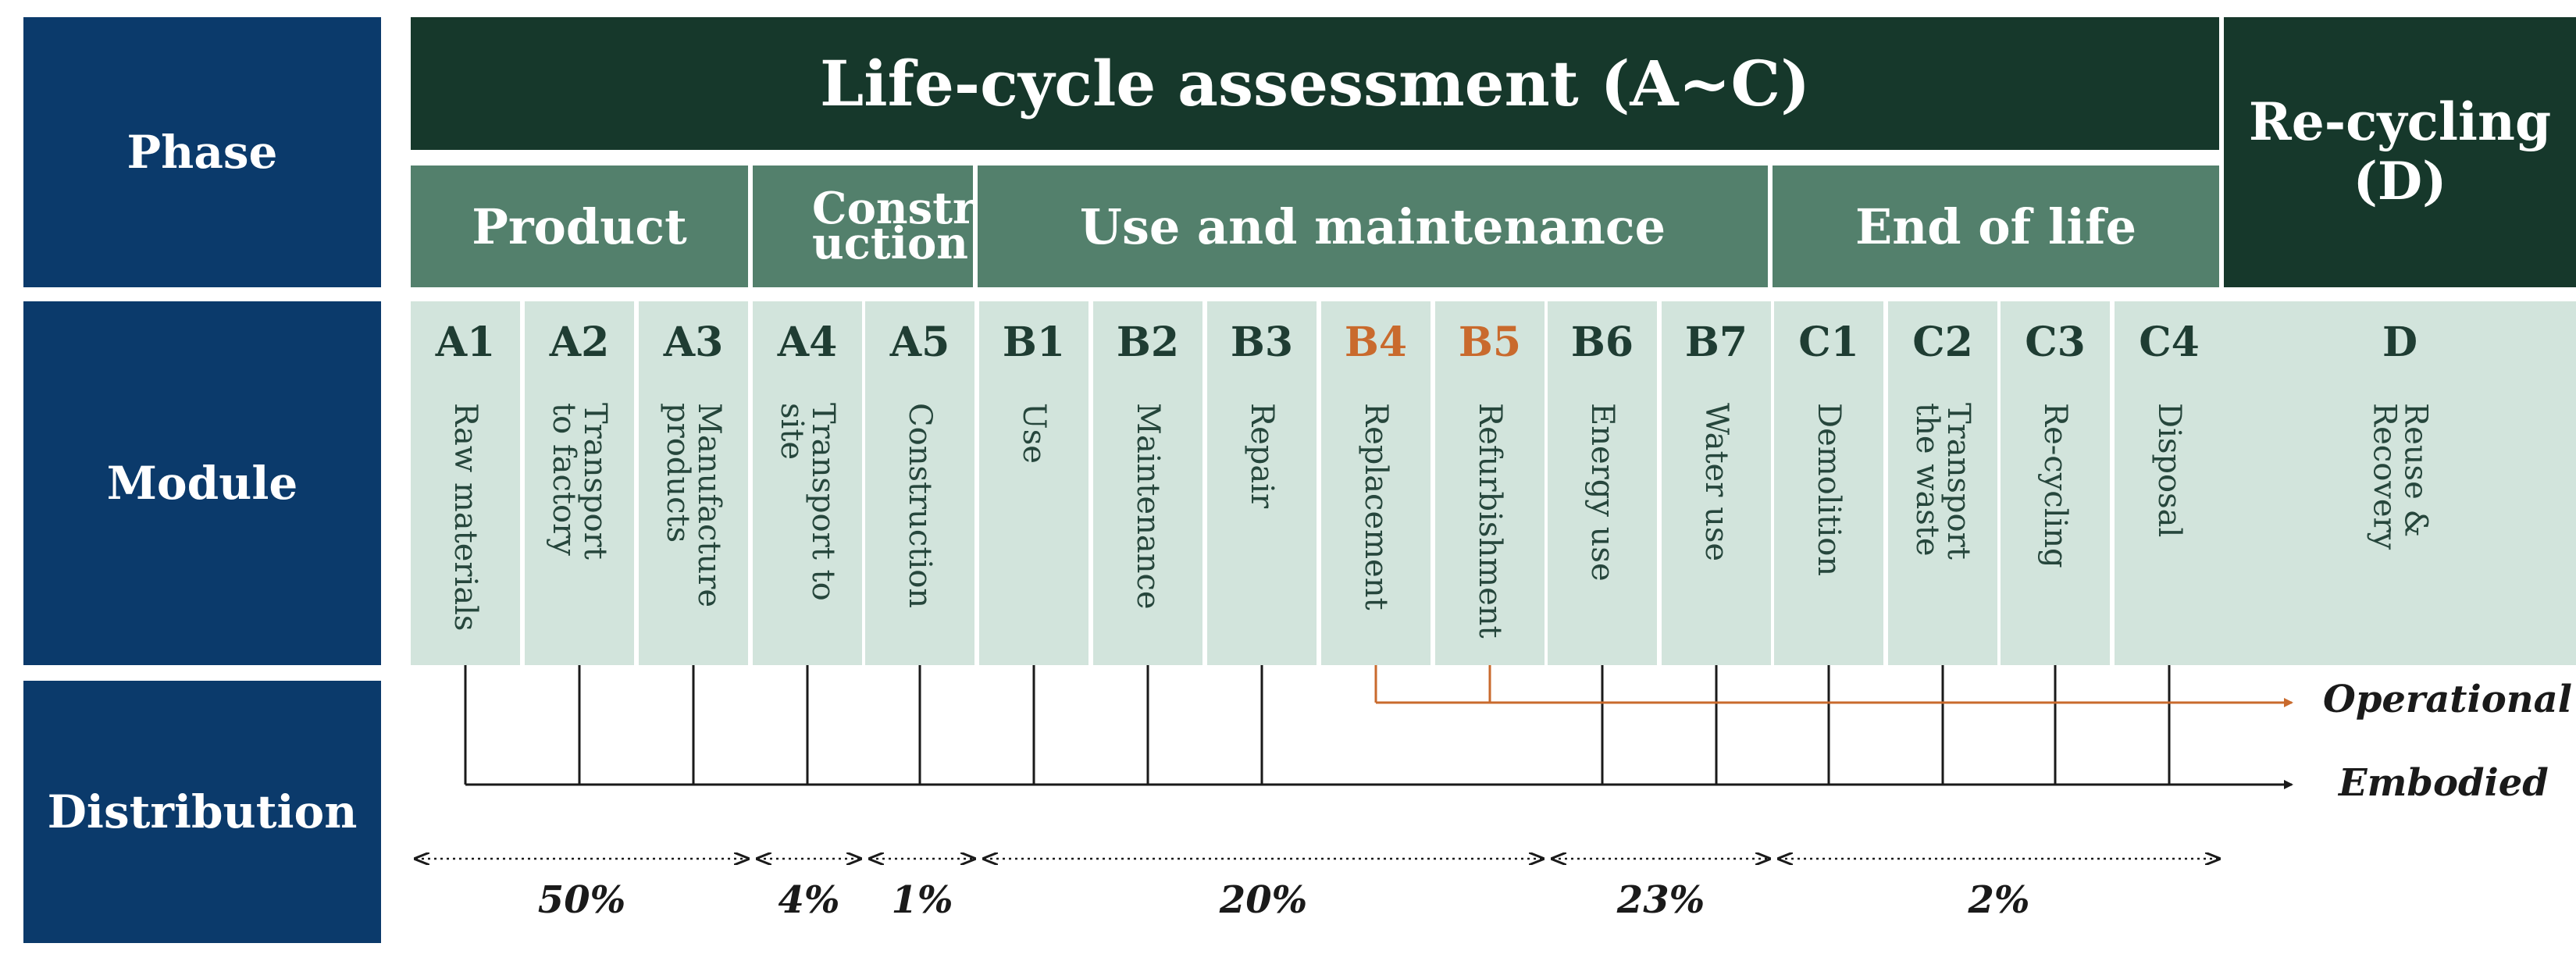 This screenshot has width=2576, height=961. I want to click on module-b5: B5 Refurbishment, so click(1490, 483).